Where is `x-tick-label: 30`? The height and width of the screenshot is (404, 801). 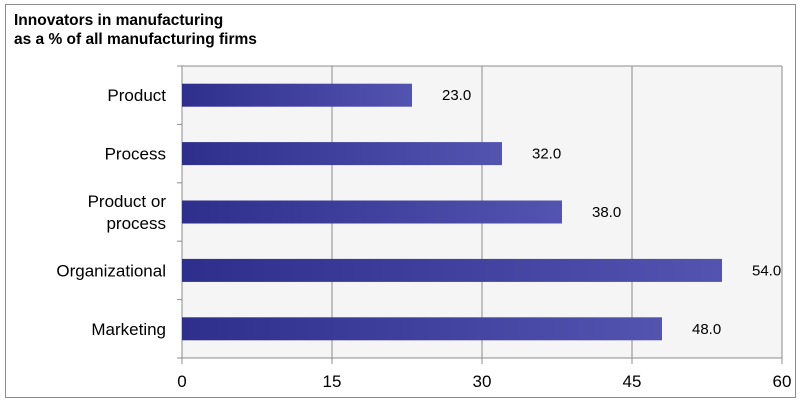
x-tick-label: 30 is located at coordinates (482, 381).